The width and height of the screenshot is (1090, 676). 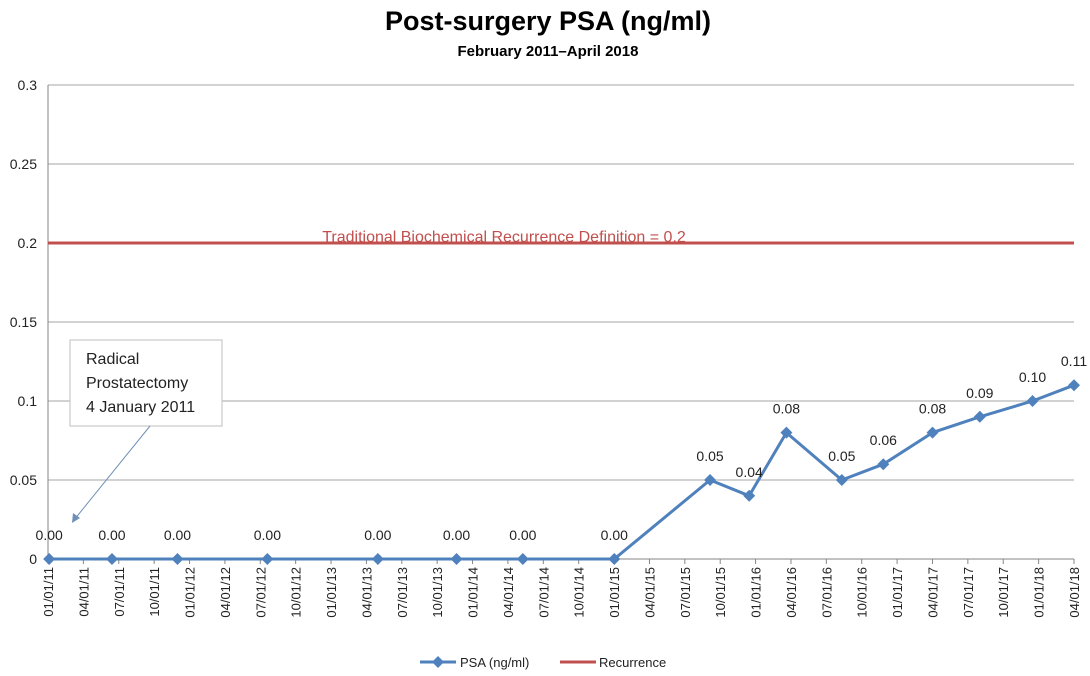 What do you see at coordinates (331, 592) in the screenshot?
I see `x-tick-label: 01/01/13` at bounding box center [331, 592].